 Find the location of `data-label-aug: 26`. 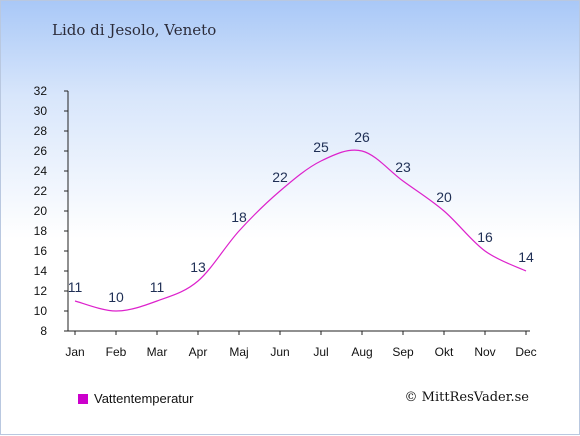

data-label-aug: 26 is located at coordinates (362, 137).